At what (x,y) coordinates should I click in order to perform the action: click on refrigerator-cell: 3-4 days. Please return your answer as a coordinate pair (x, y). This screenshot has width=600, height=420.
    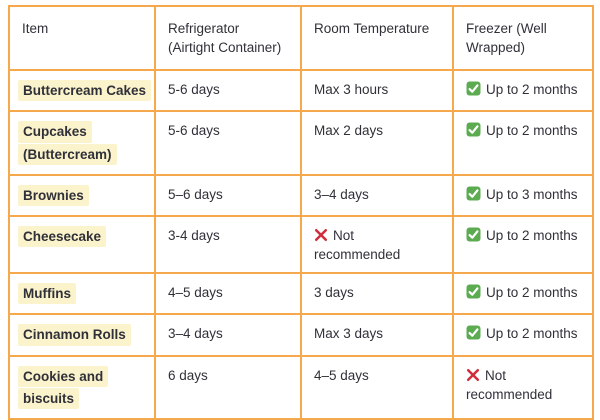
    Looking at the image, I should click on (228, 244).